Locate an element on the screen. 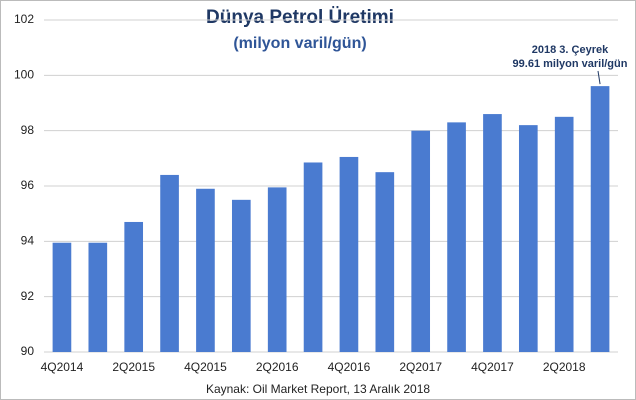  y-tick-label: 98 is located at coordinates (28, 130).